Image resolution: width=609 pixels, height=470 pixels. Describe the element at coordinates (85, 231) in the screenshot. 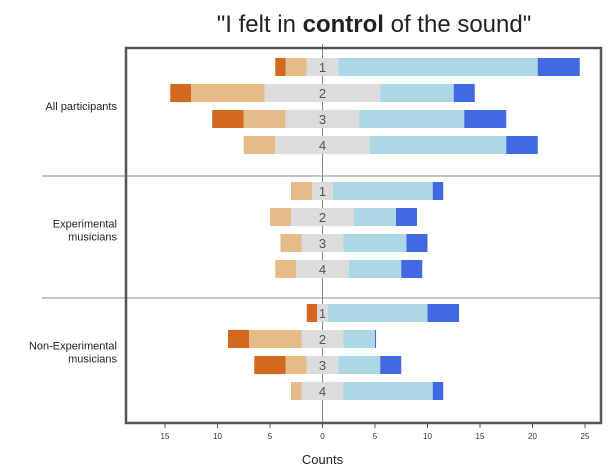

I see `group-label: Experimental musicians` at that location.